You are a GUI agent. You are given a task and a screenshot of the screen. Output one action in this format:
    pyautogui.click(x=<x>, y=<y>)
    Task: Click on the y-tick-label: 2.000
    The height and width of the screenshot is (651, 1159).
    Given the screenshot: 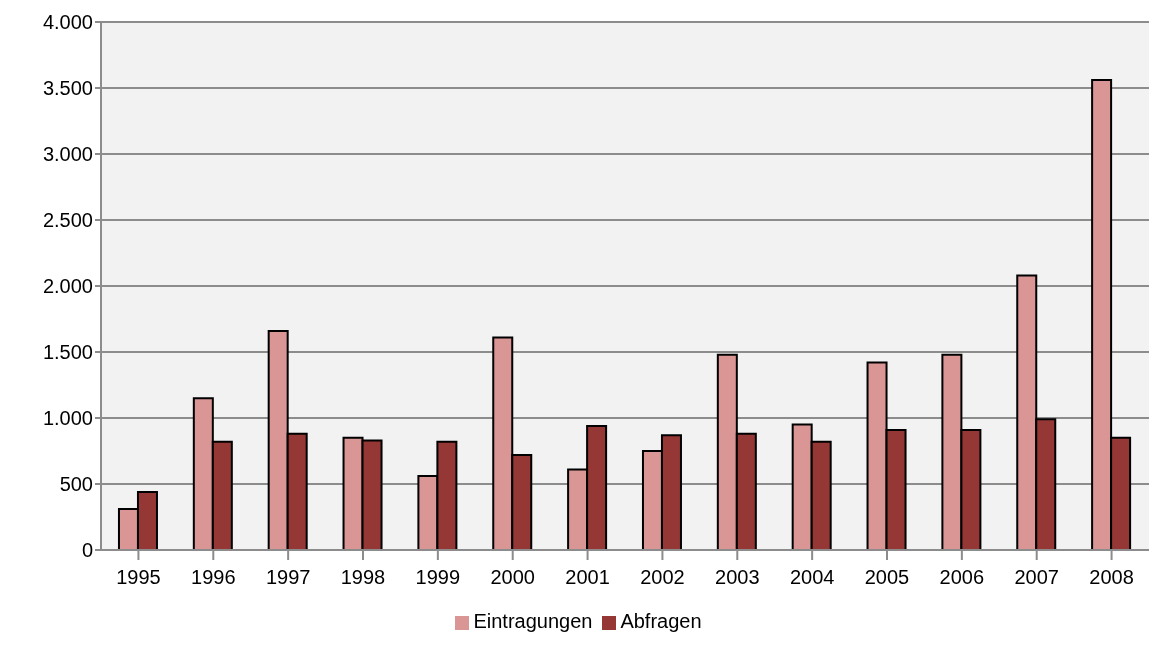 What is the action you would take?
    pyautogui.click(x=67, y=286)
    